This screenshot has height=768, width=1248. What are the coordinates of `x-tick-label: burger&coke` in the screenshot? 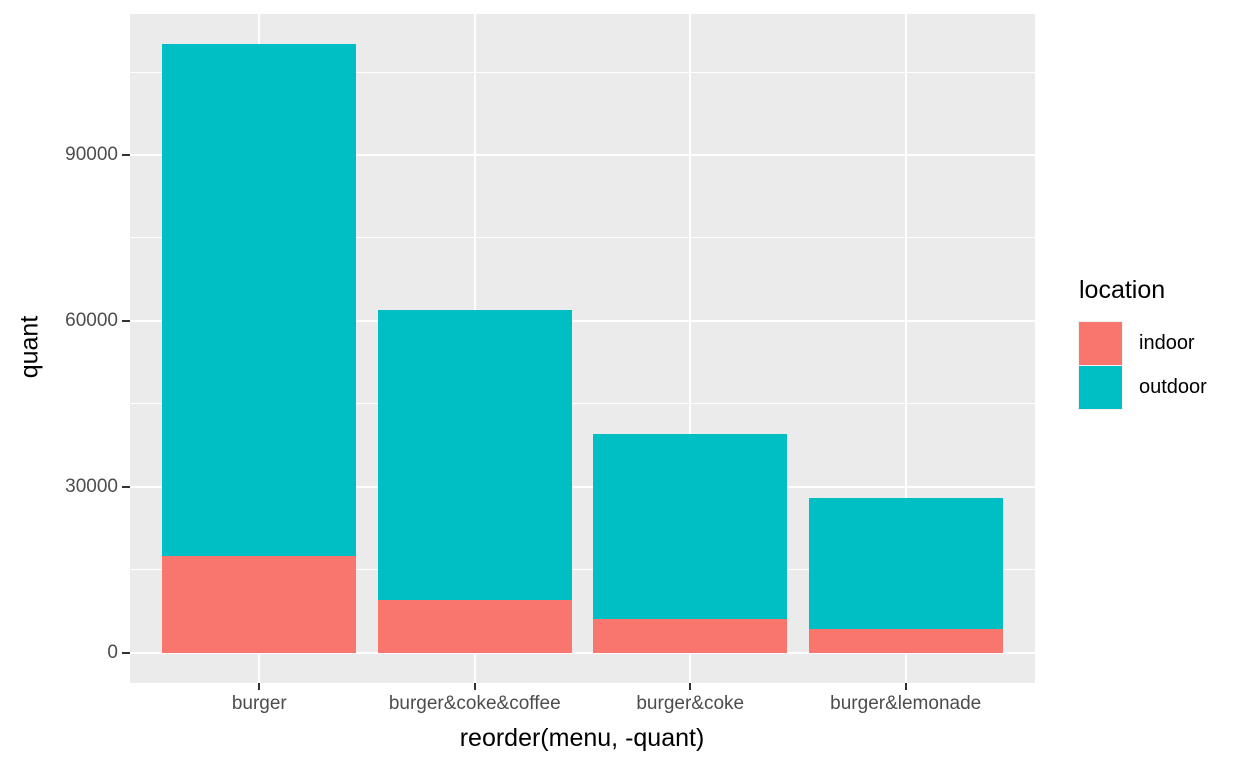 It's located at (690, 703).